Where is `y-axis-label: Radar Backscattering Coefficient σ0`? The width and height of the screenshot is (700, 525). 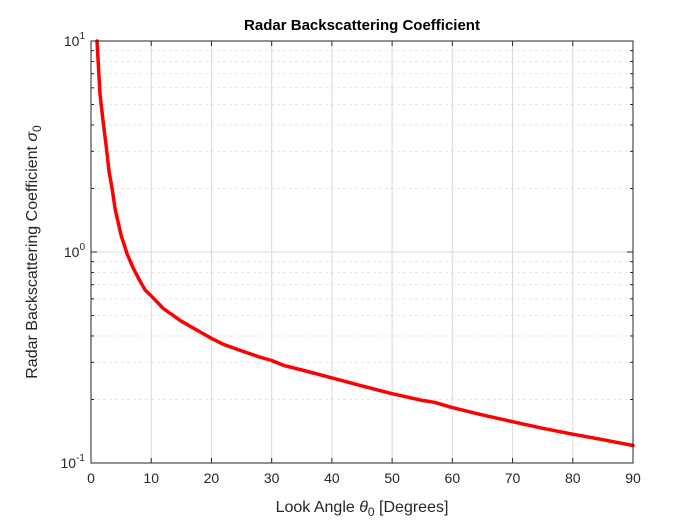
y-axis-label: Radar Backscattering Coefficient σ0 is located at coordinates (34, 252).